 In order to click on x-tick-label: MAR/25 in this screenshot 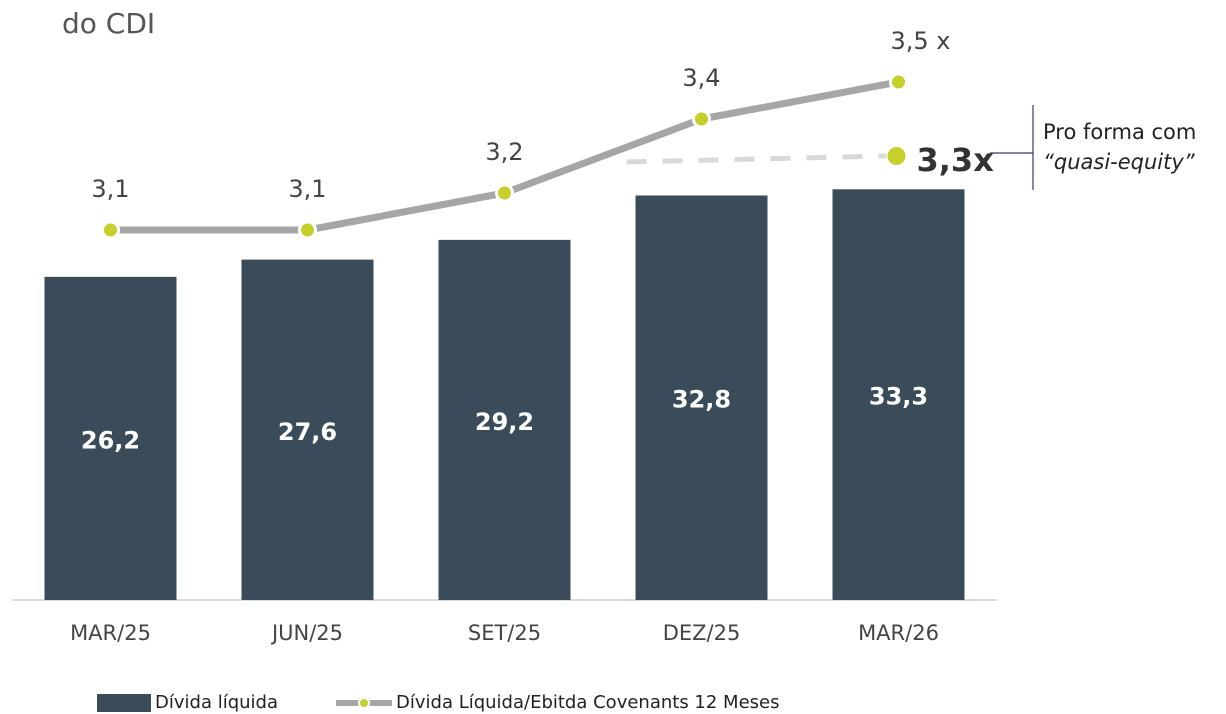, I will do `click(110, 633)`.